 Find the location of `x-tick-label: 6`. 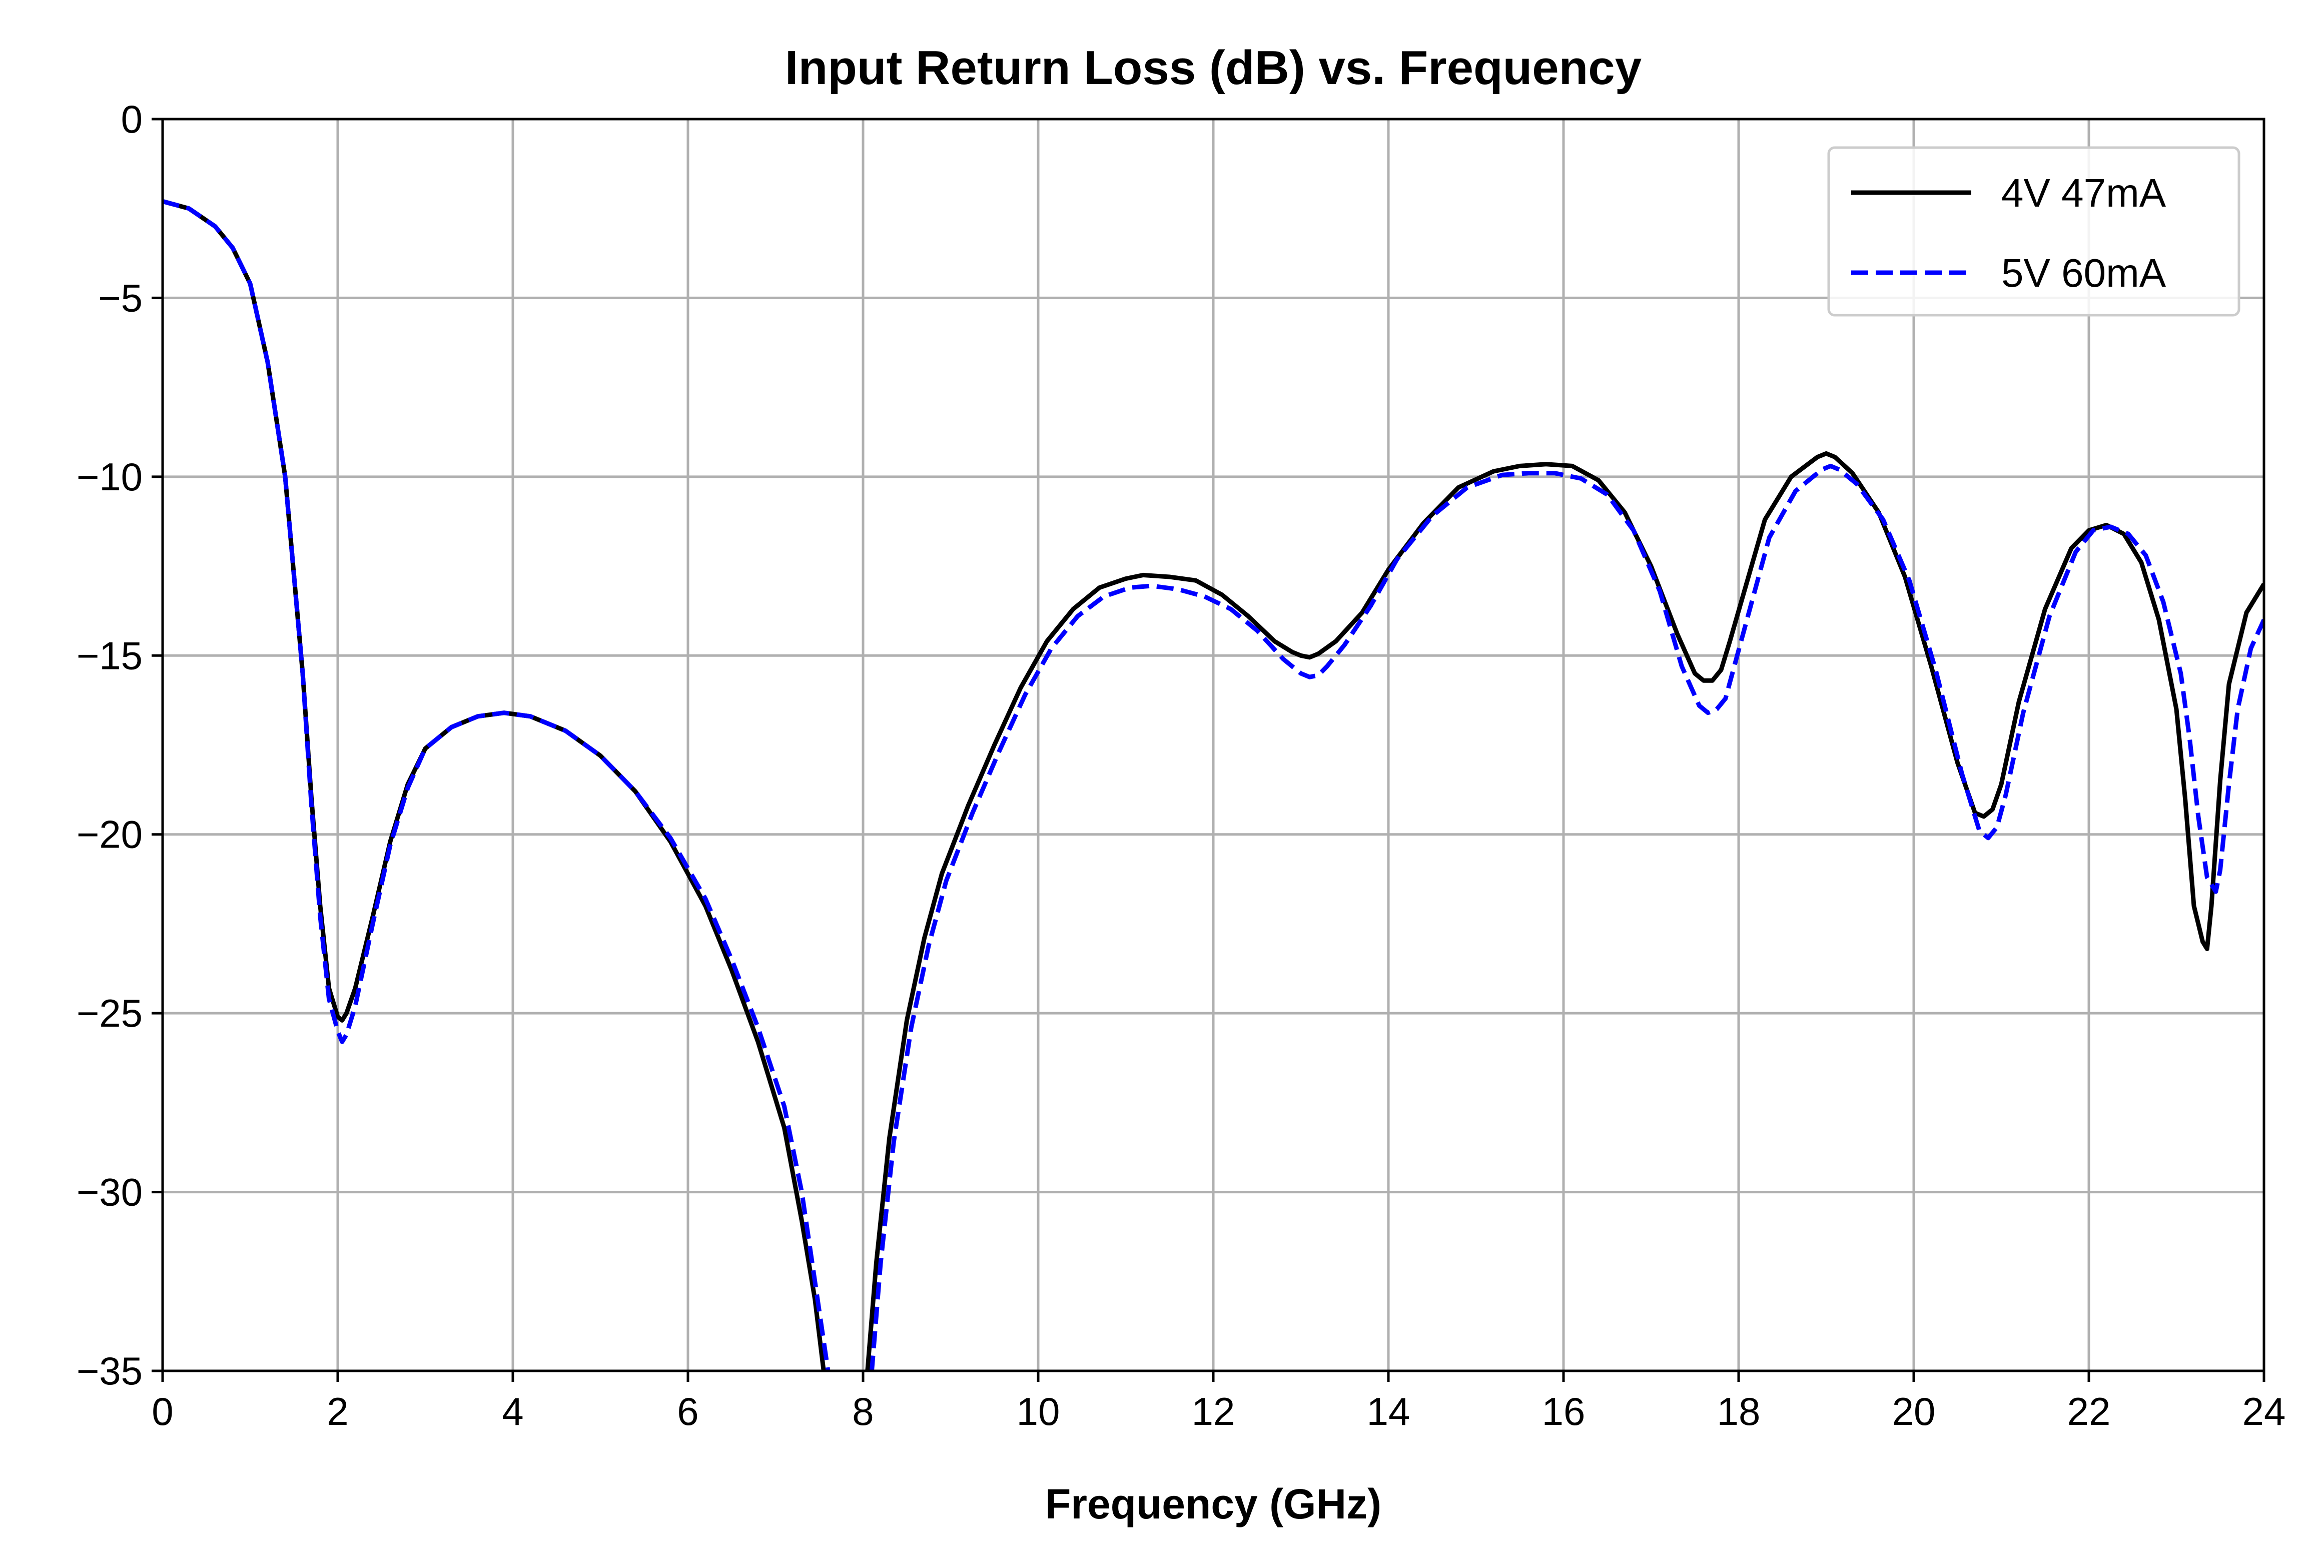

x-tick-label: 6 is located at coordinates (687, 1411).